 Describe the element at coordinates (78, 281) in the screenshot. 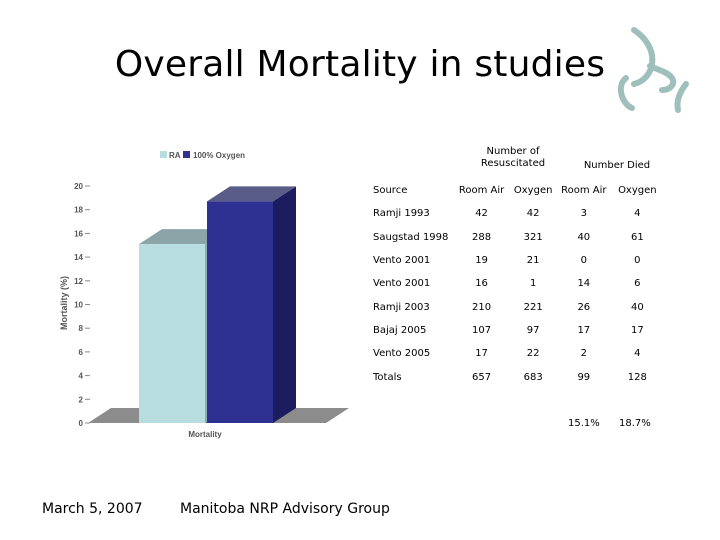

I see `y-tick-label: 12` at that location.